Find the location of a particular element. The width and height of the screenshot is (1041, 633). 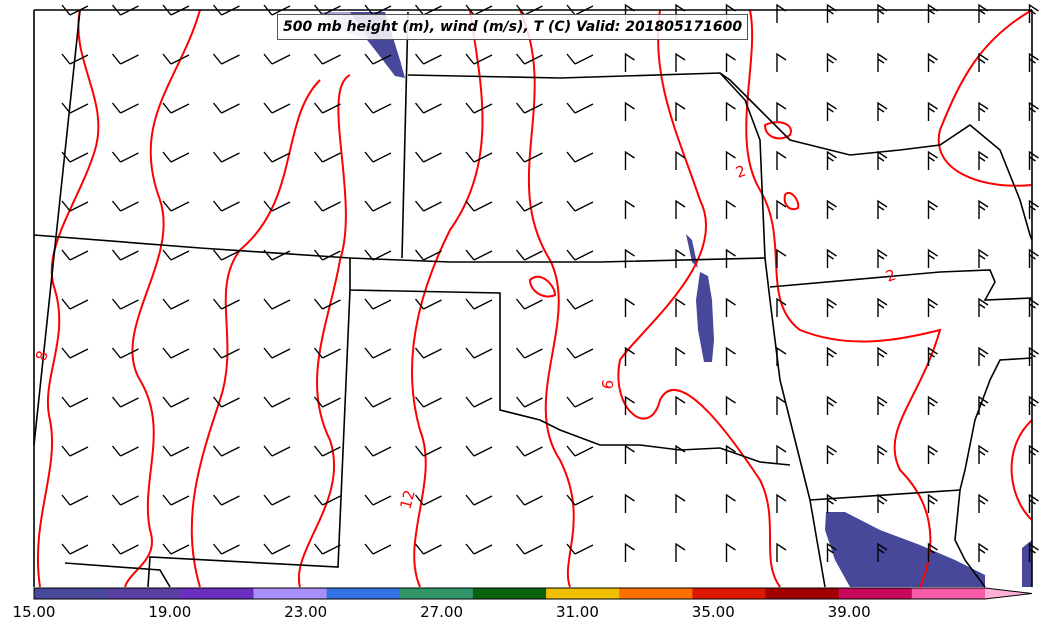

colorbar-tick-label: 31.00 is located at coordinates (577, 612).